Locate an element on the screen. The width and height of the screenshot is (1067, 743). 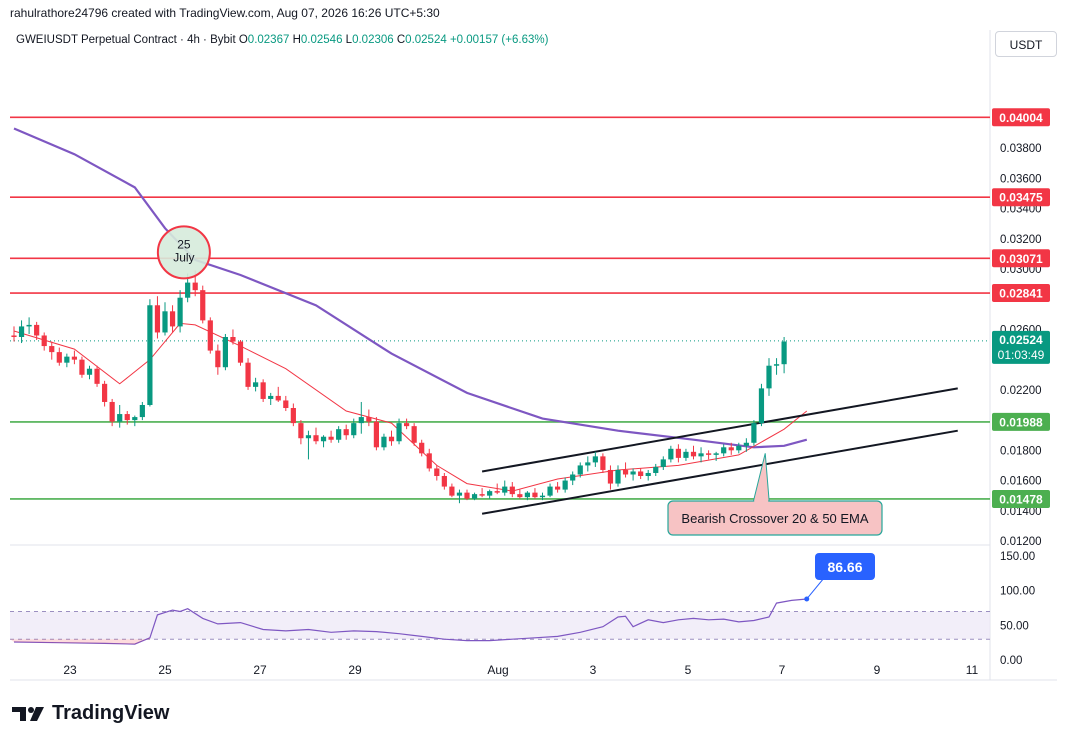
last-price-tag-text: 0.02524 is located at coordinates (1021, 340).